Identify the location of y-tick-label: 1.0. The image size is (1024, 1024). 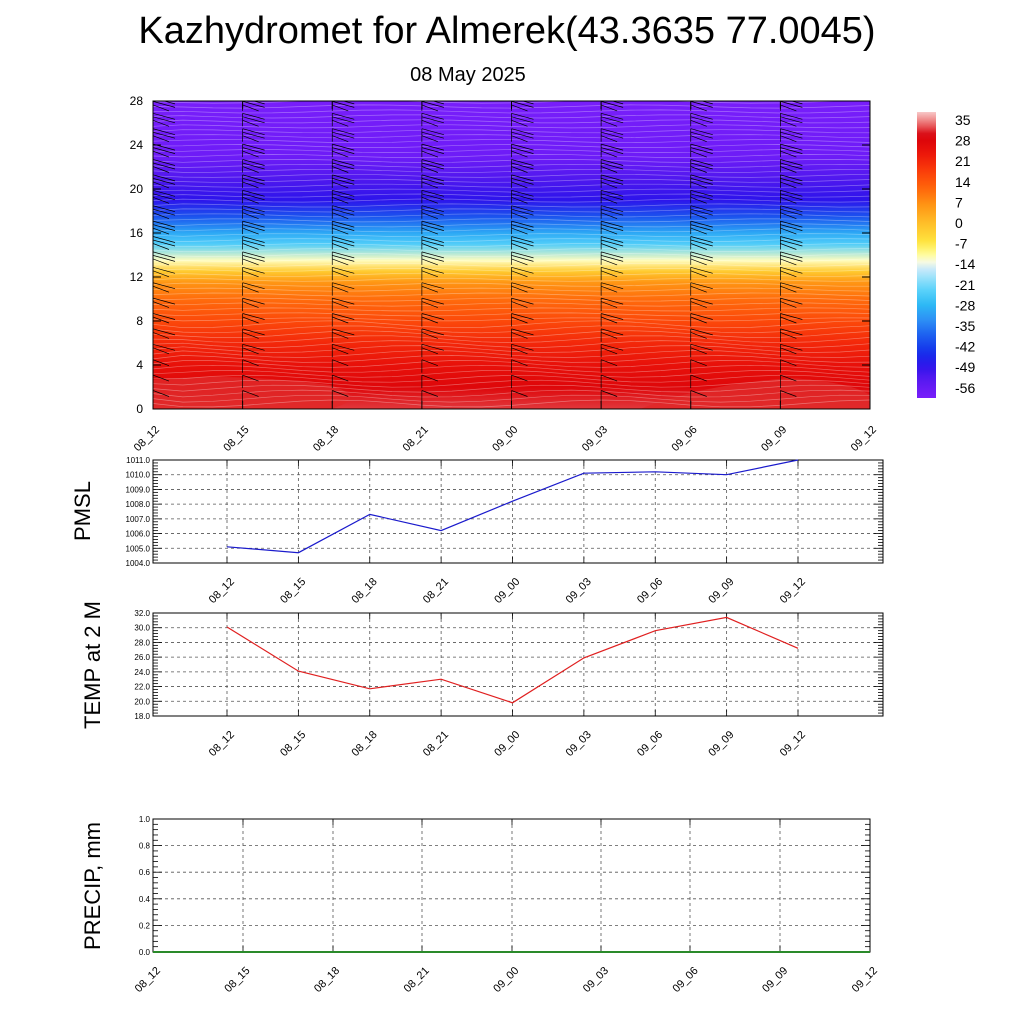
(145, 819).